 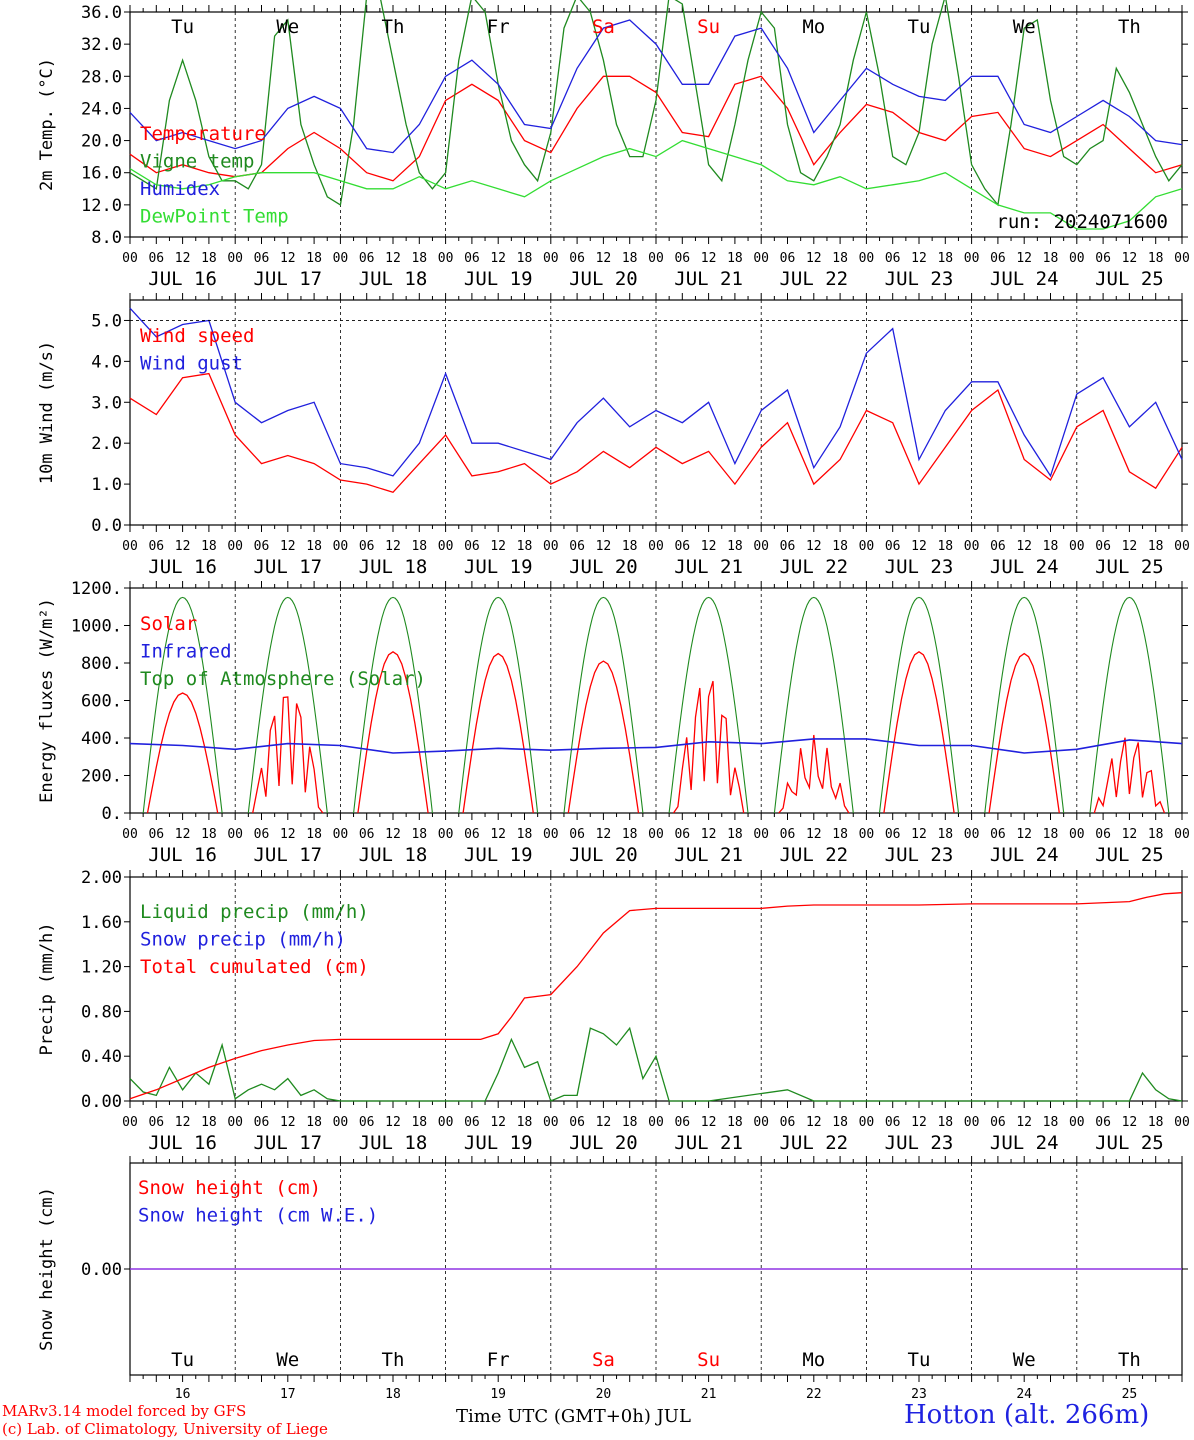 What do you see at coordinates (393, 1394) in the screenshot?
I see `date-number: 18` at bounding box center [393, 1394].